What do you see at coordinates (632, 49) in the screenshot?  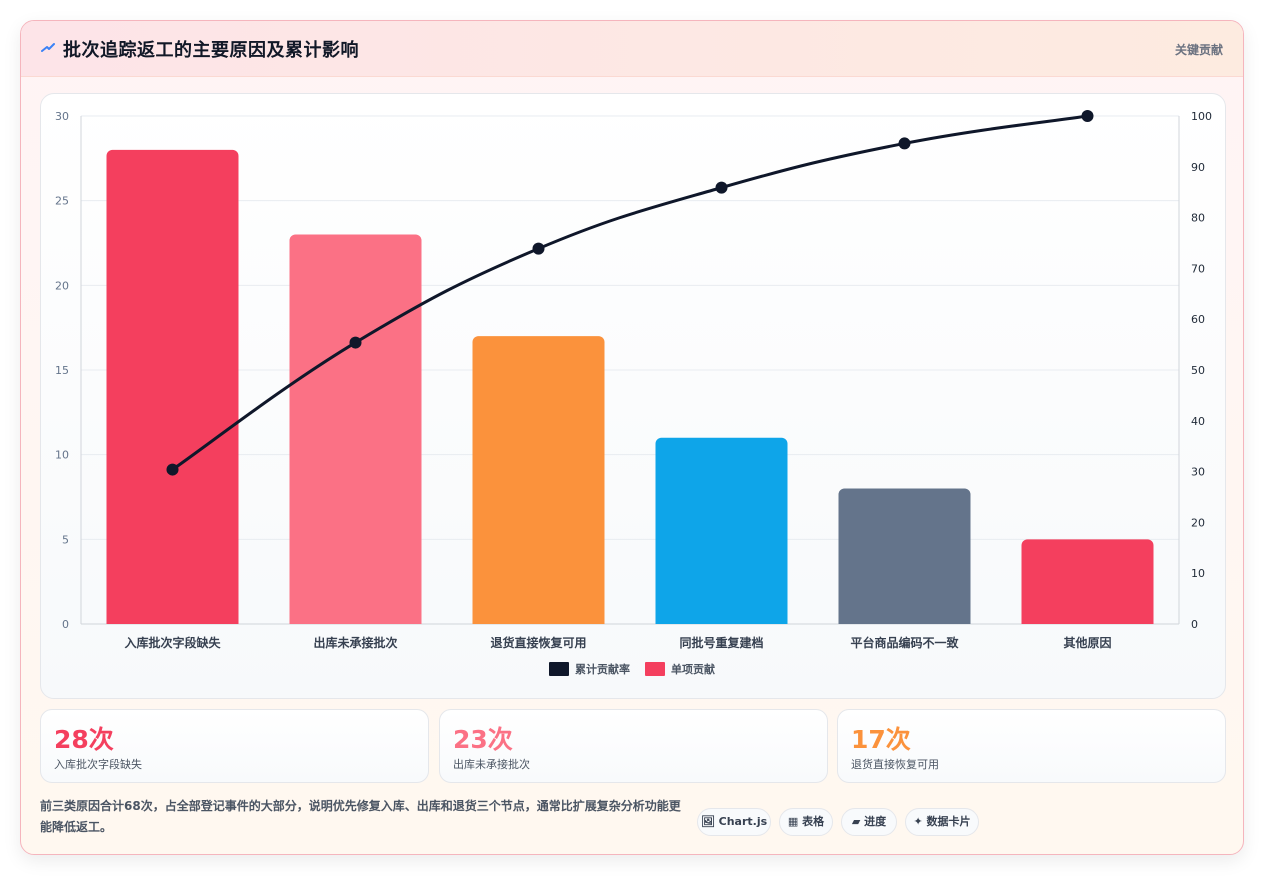 I see `card-header: 批次追踪返工的主要原因及累计影响 关键贡献` at bounding box center [632, 49].